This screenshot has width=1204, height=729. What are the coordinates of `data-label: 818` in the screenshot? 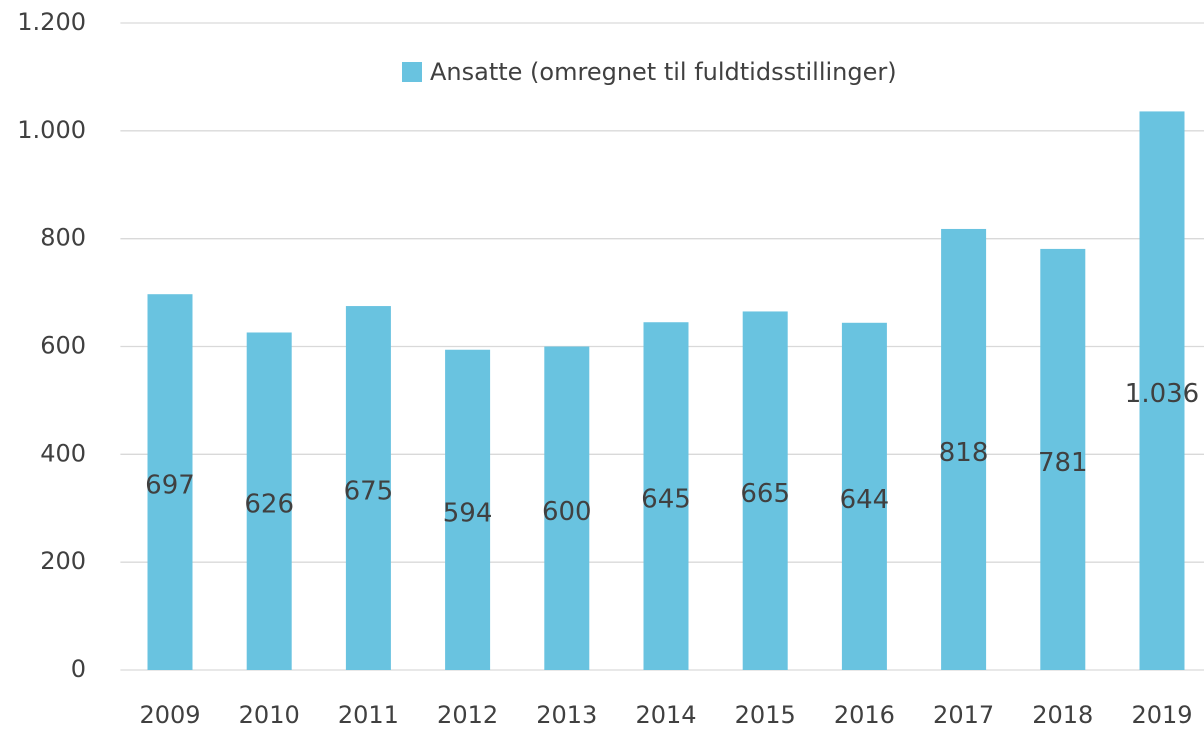 It's located at (964, 453).